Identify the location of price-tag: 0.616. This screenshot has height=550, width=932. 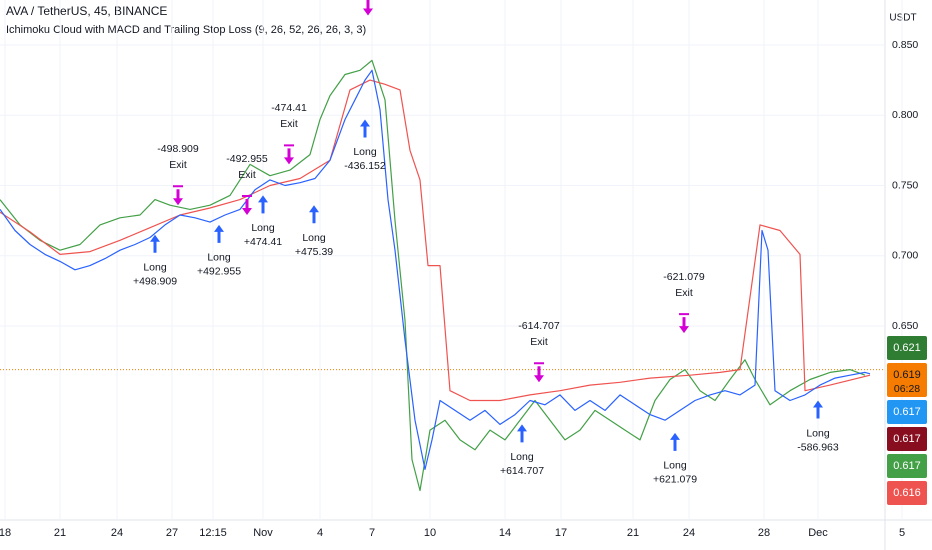
(907, 493).